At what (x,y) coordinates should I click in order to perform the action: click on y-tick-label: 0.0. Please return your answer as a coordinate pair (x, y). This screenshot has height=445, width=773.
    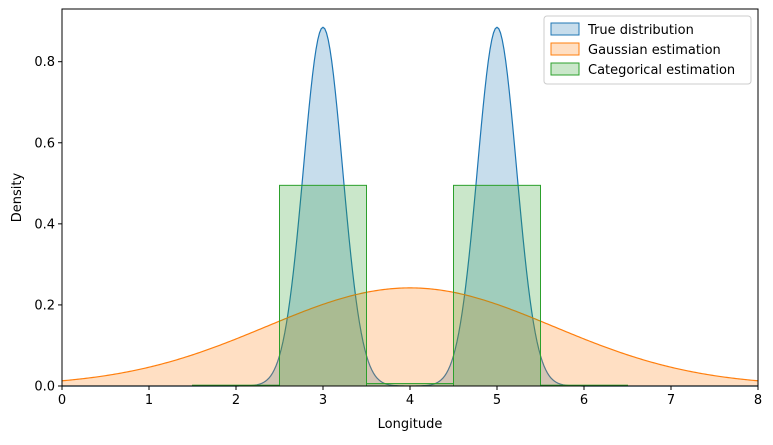
    Looking at the image, I should click on (44, 387).